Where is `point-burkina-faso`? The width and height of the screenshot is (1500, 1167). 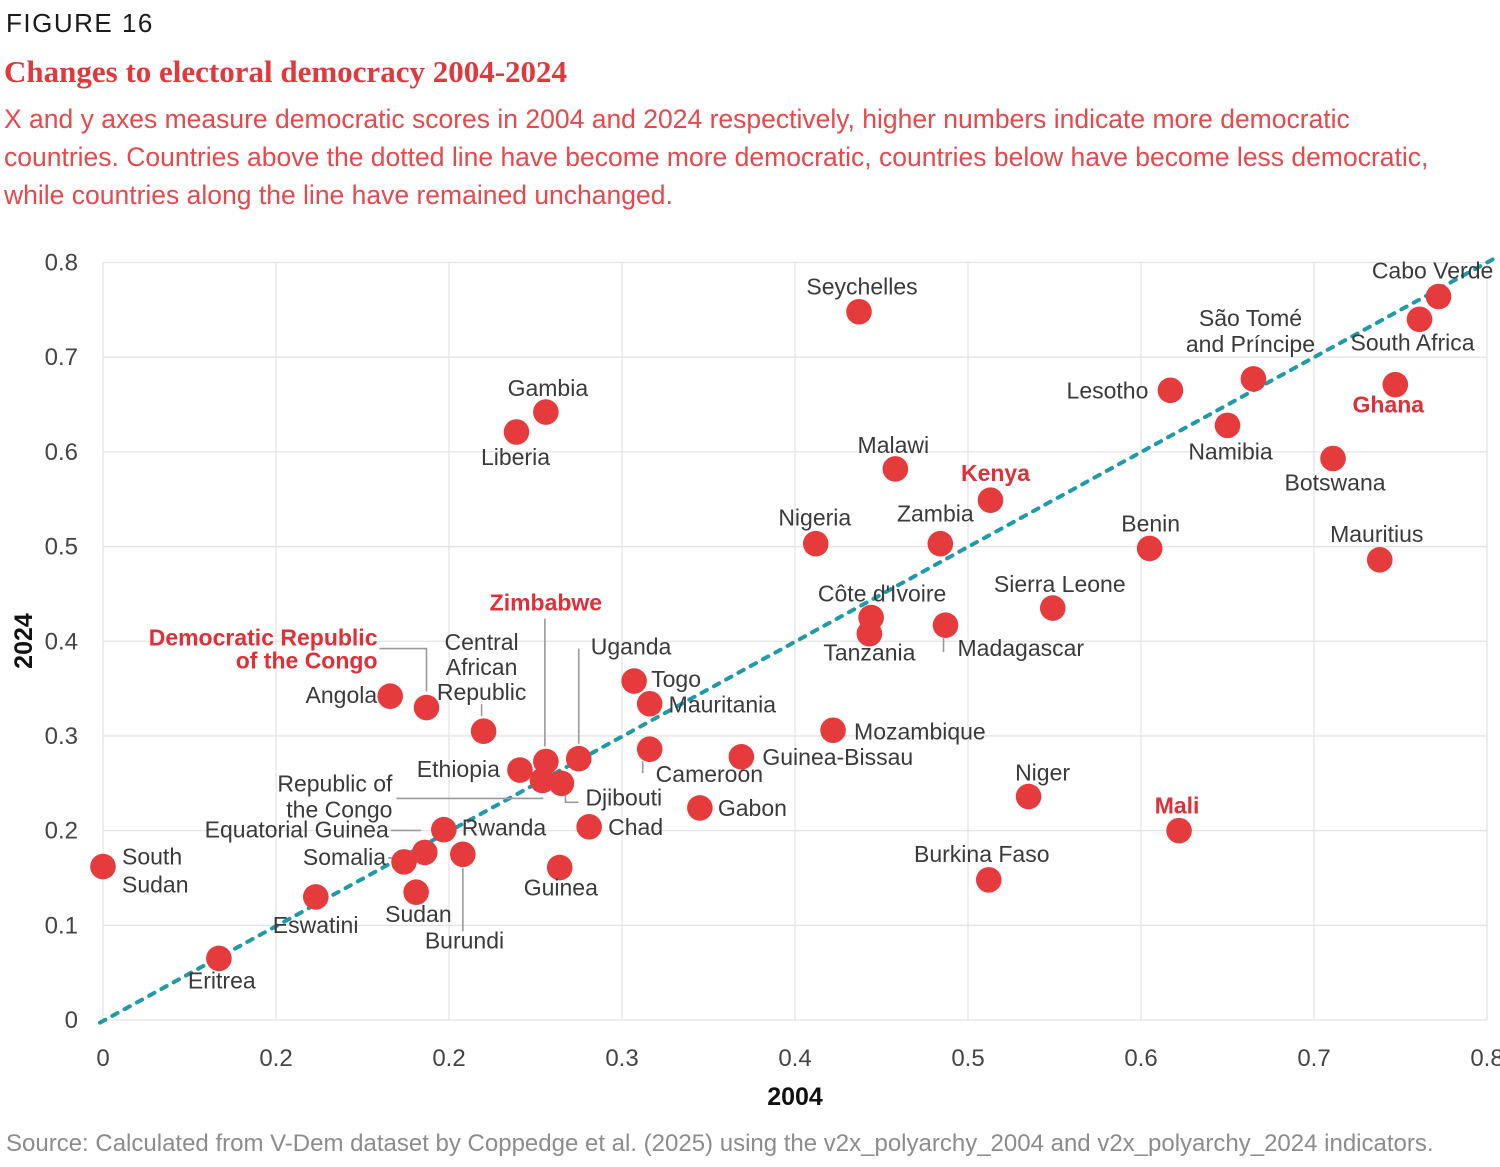
point-burkina-faso is located at coordinates (988, 880).